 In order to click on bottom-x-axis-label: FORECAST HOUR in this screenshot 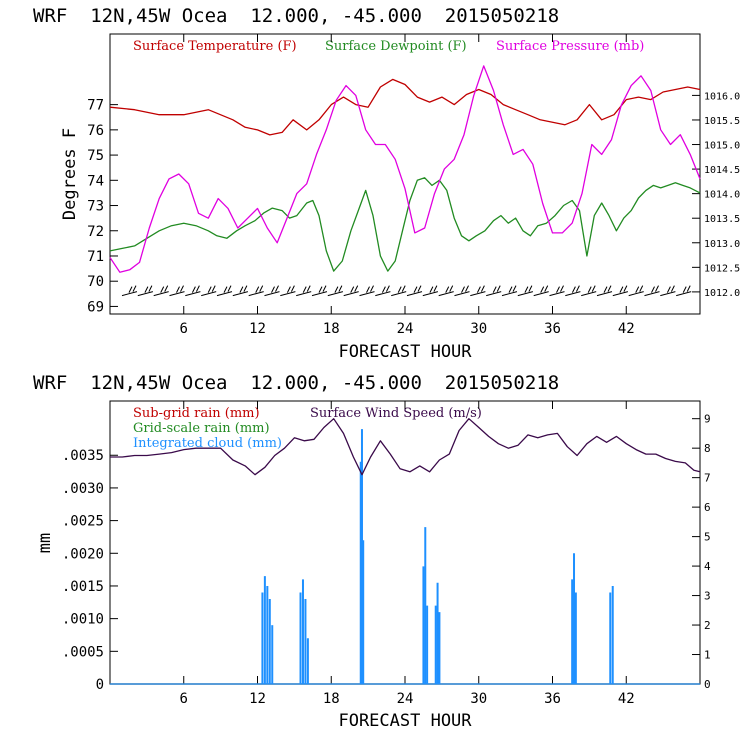, I will do `click(405, 721)`.